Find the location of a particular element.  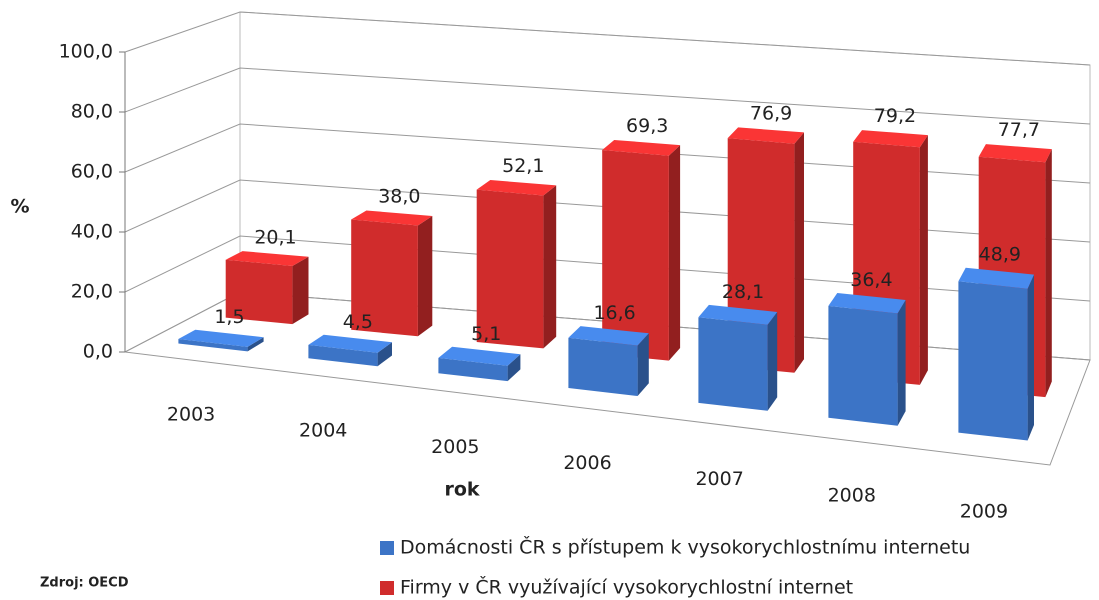

value-label: 16,6 is located at coordinates (614, 313).